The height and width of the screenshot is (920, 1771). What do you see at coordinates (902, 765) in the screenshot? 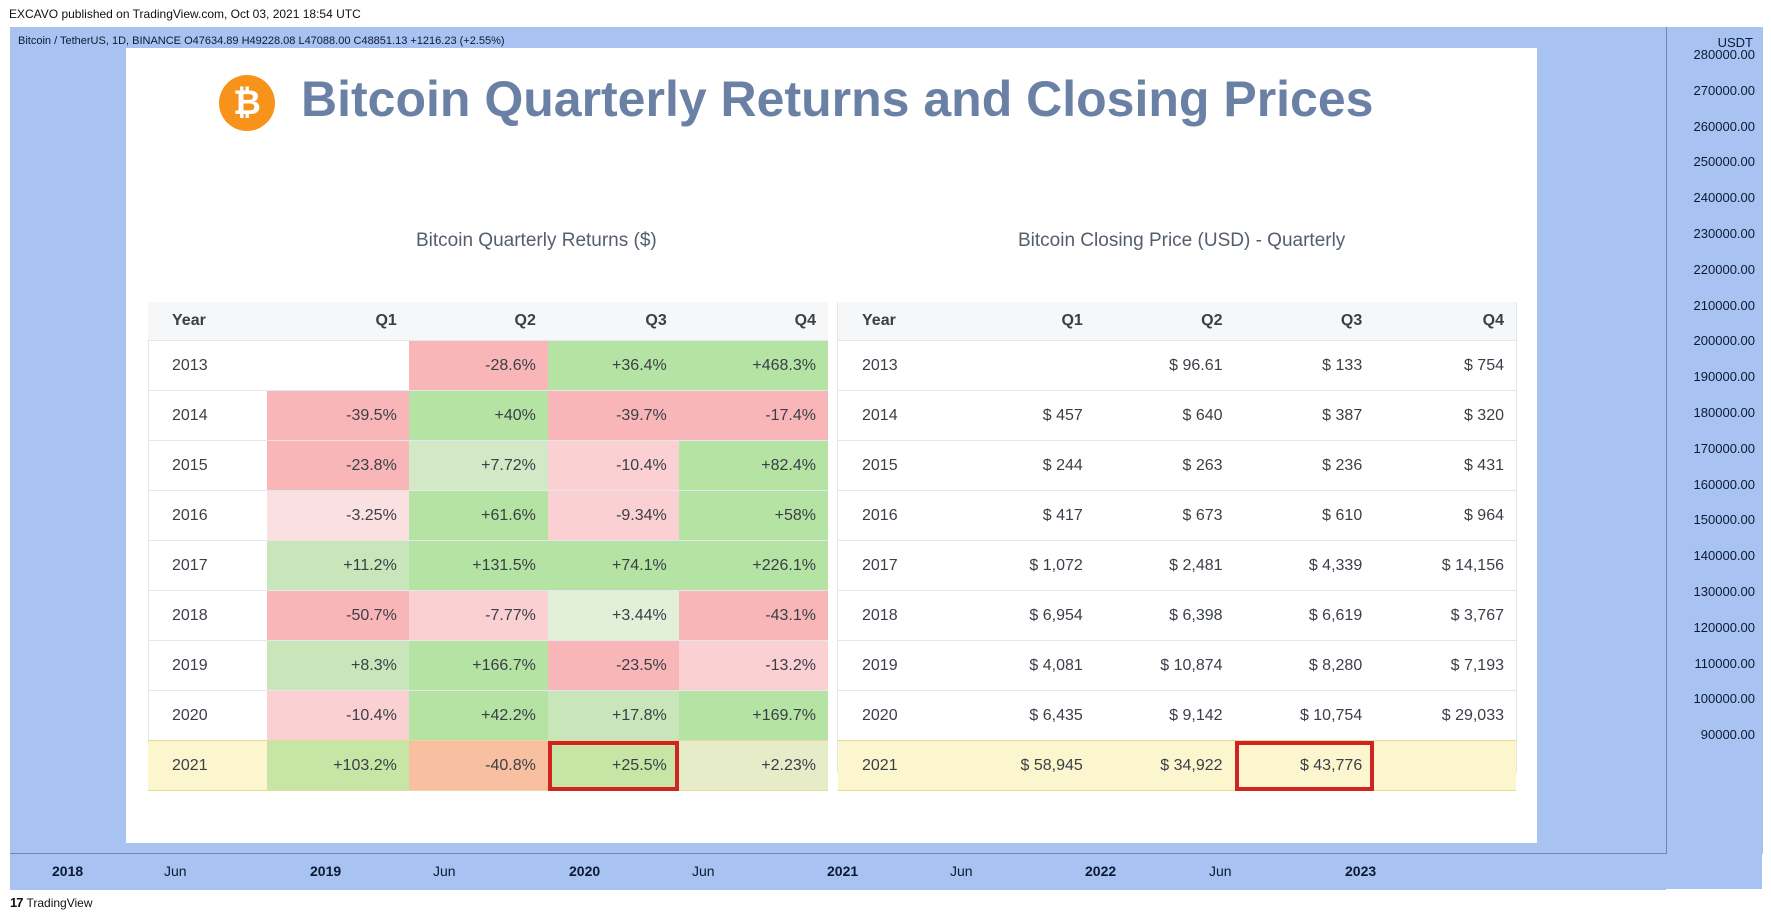
I see `row-year: 2021` at bounding box center [902, 765].